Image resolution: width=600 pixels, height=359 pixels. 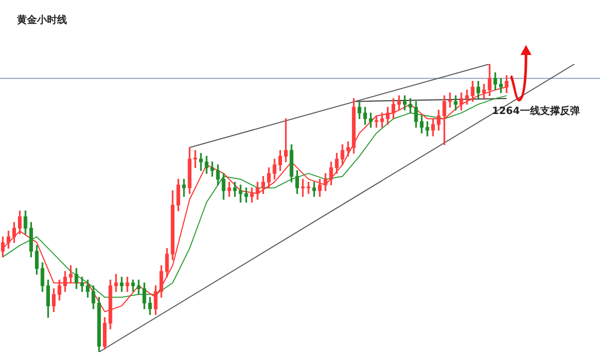 What do you see at coordinates (42, 20) in the screenshot?
I see `chart-title: 黄金小时线` at bounding box center [42, 20].